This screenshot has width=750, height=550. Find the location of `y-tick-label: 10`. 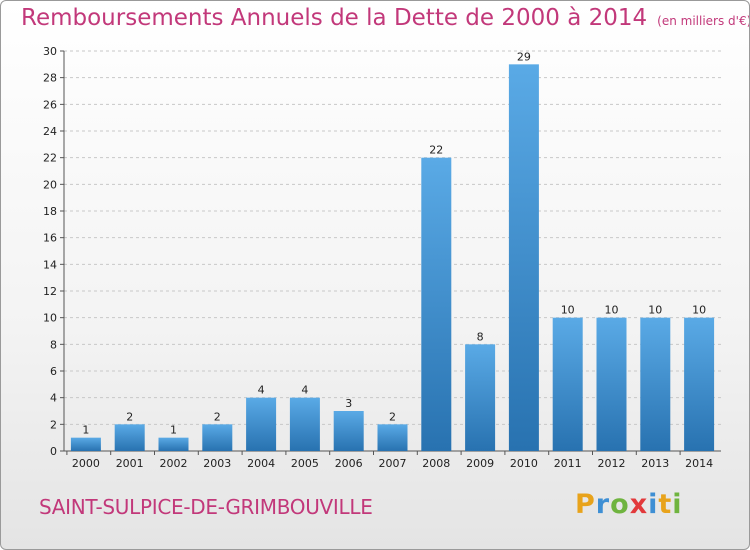

y-tick-label: 10 is located at coordinates (50, 318).